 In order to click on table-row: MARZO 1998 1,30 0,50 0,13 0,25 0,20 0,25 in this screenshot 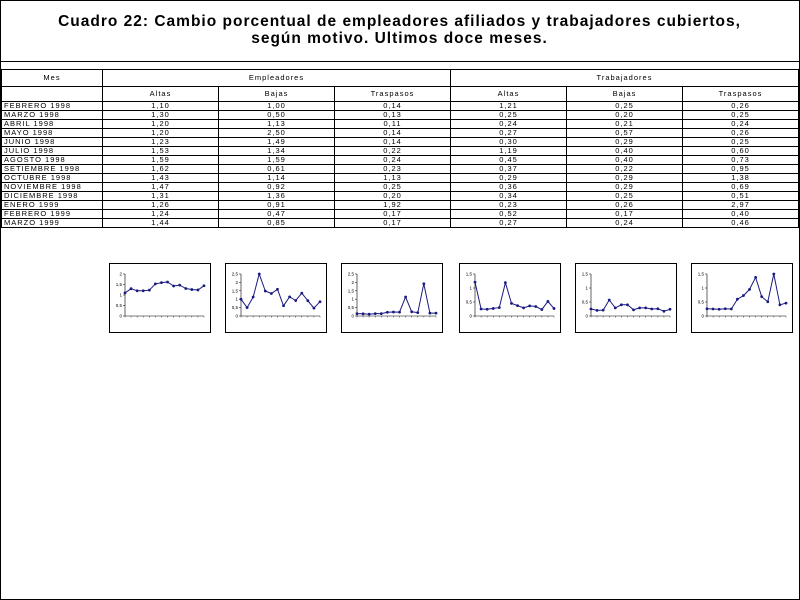, I will do `click(400, 115)`.